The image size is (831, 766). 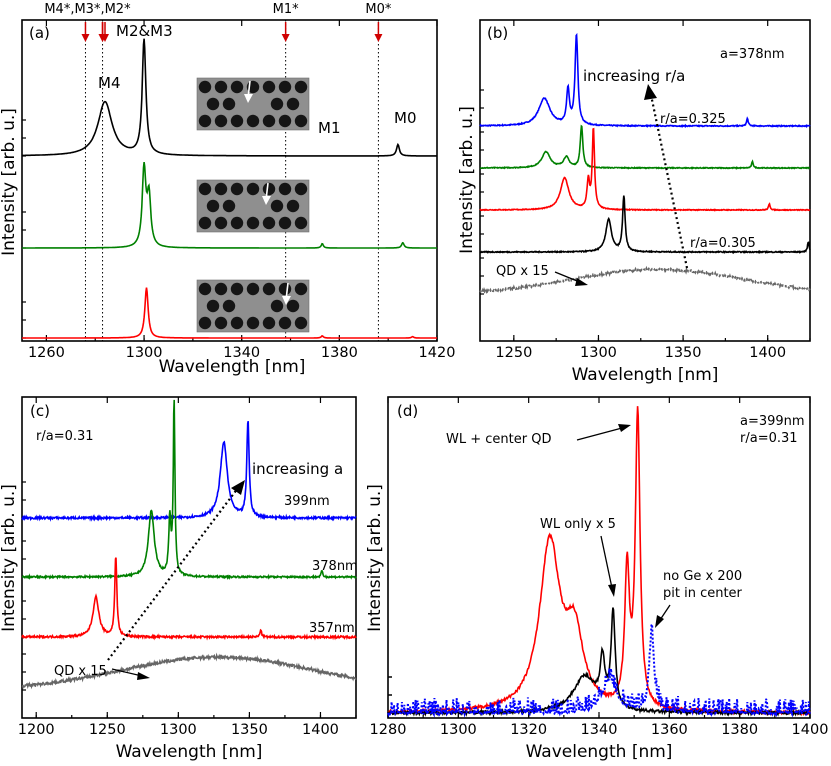 What do you see at coordinates (634, 76) in the screenshot?
I see `annot-increasing-ra: increasing r/a` at bounding box center [634, 76].